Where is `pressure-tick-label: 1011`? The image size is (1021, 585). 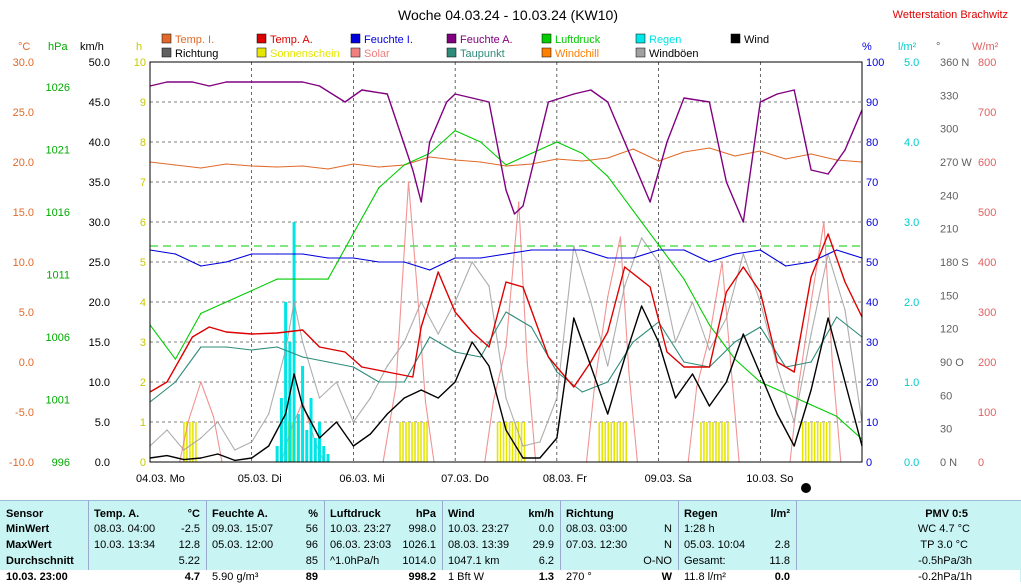
pressure-tick-label: 1011 is located at coordinates (58, 276).